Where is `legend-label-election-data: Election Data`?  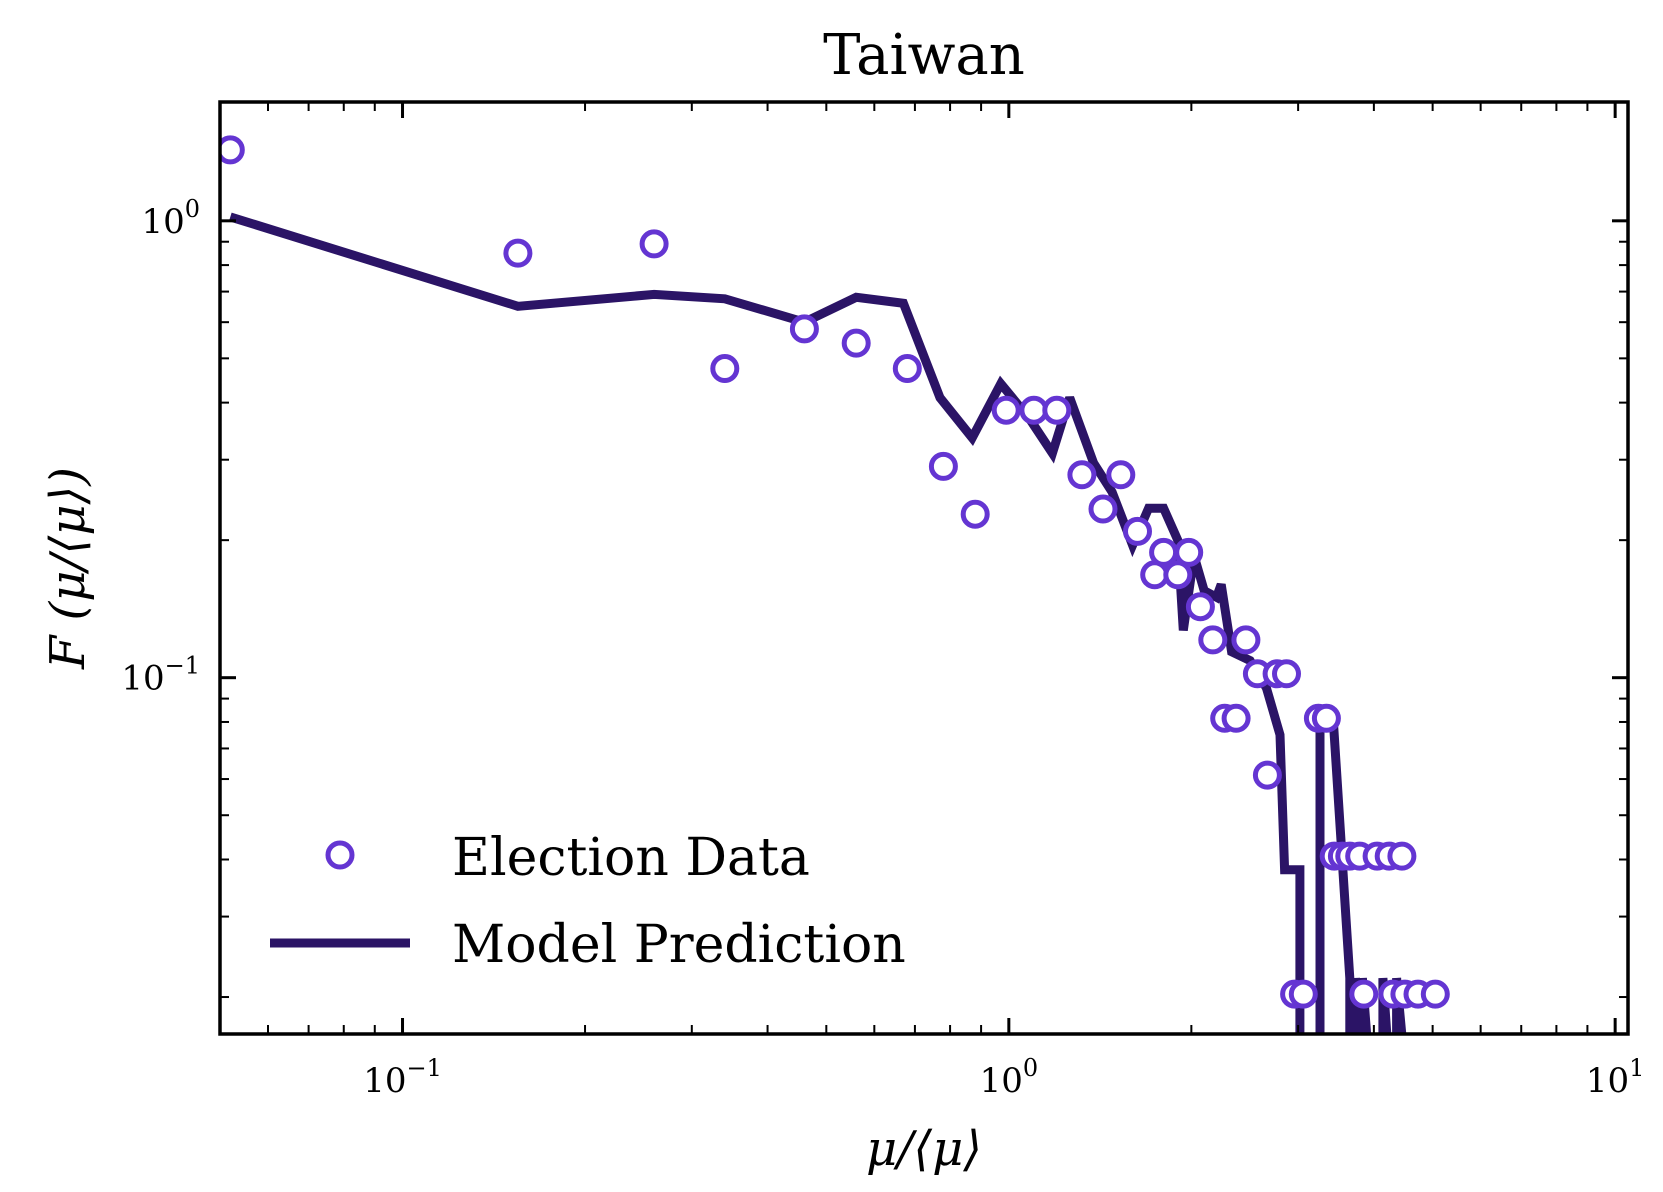 legend-label-election-data: Election Data is located at coordinates (631, 858).